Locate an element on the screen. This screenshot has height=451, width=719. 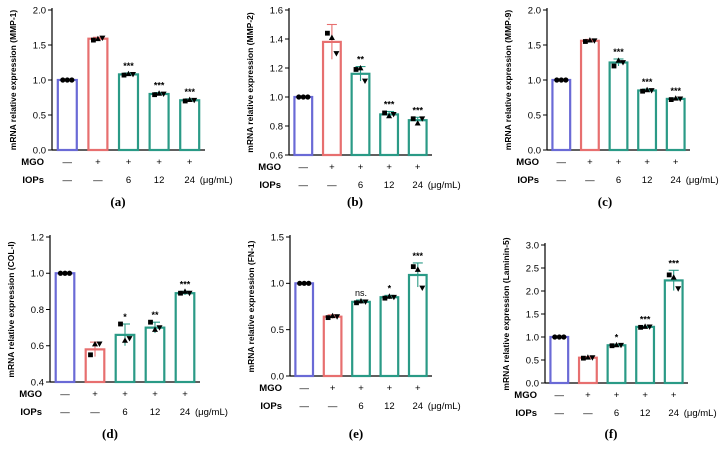
y-tick-label: 2.0 is located at coordinates (534, 10).